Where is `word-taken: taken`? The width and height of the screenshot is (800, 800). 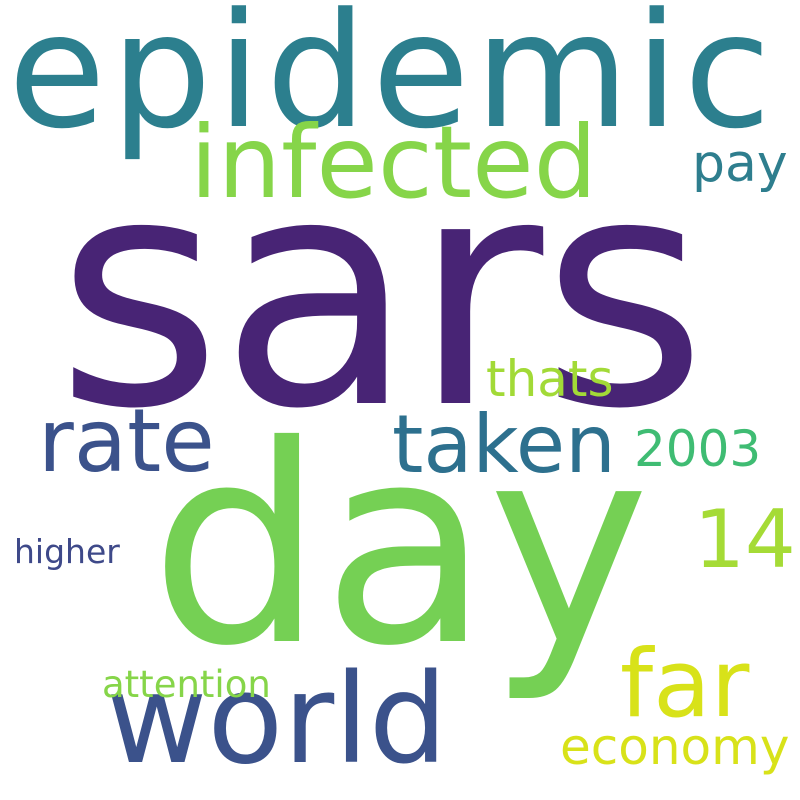 word-taken: taken is located at coordinates (504, 444).